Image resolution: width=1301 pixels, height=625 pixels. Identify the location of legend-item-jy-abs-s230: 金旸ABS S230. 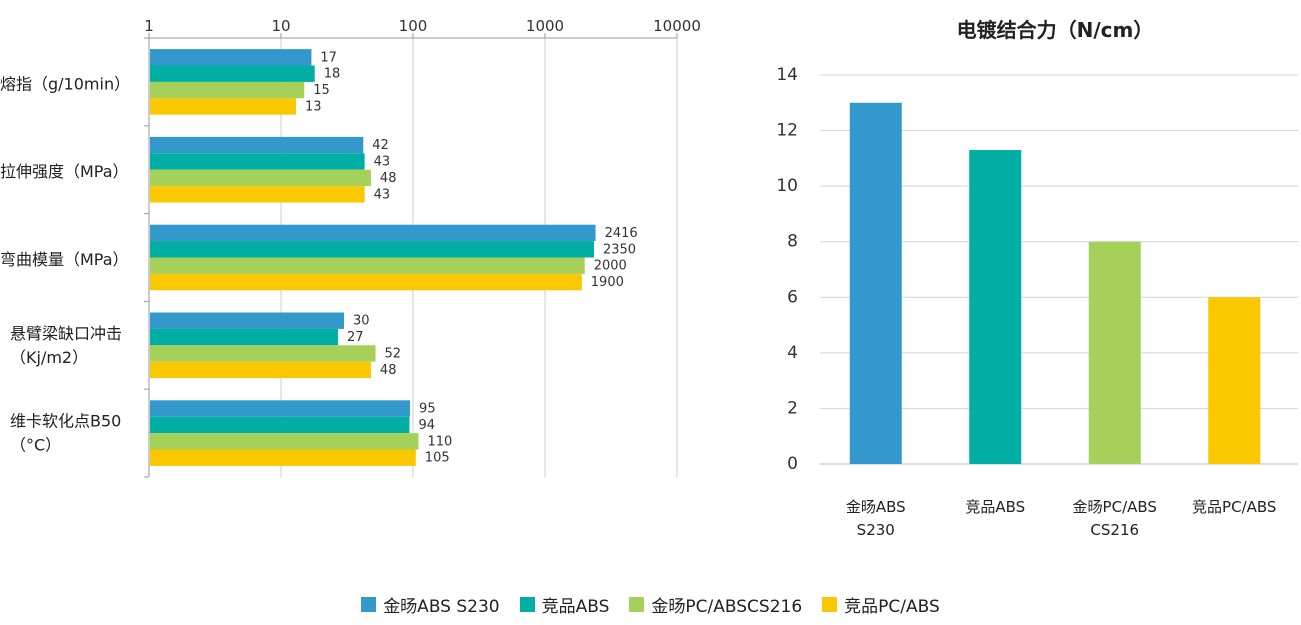
(430, 604).